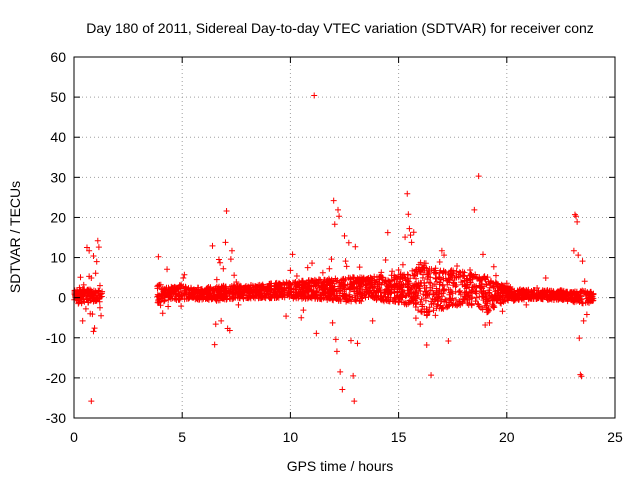 The image size is (640, 480). I want to click on y-tick-label: 10, so click(58, 258).